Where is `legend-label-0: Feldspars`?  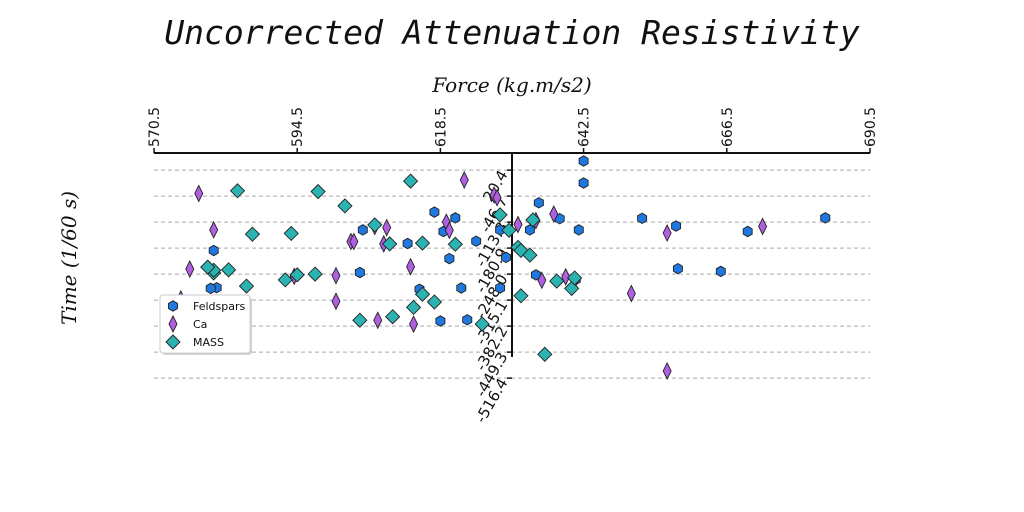 legend-label-0: Feldspars is located at coordinates (219, 306).